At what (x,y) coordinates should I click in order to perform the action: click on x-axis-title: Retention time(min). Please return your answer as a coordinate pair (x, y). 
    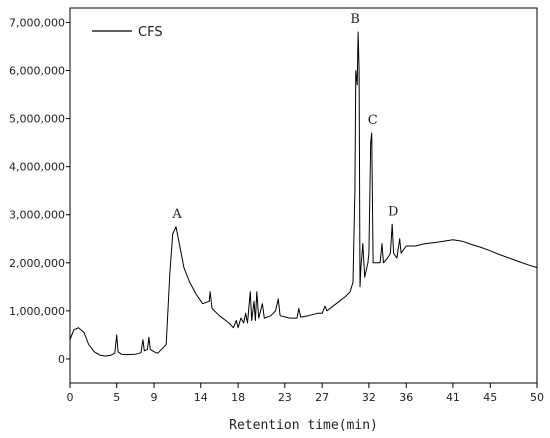
    Looking at the image, I should click on (303, 425).